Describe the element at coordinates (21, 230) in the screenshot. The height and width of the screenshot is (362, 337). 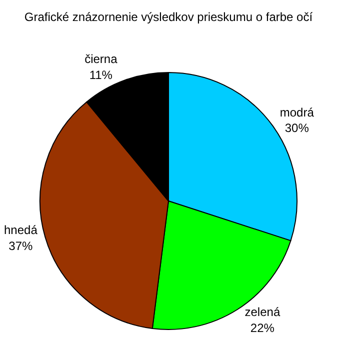
I see `slice-label: hnedá` at that location.